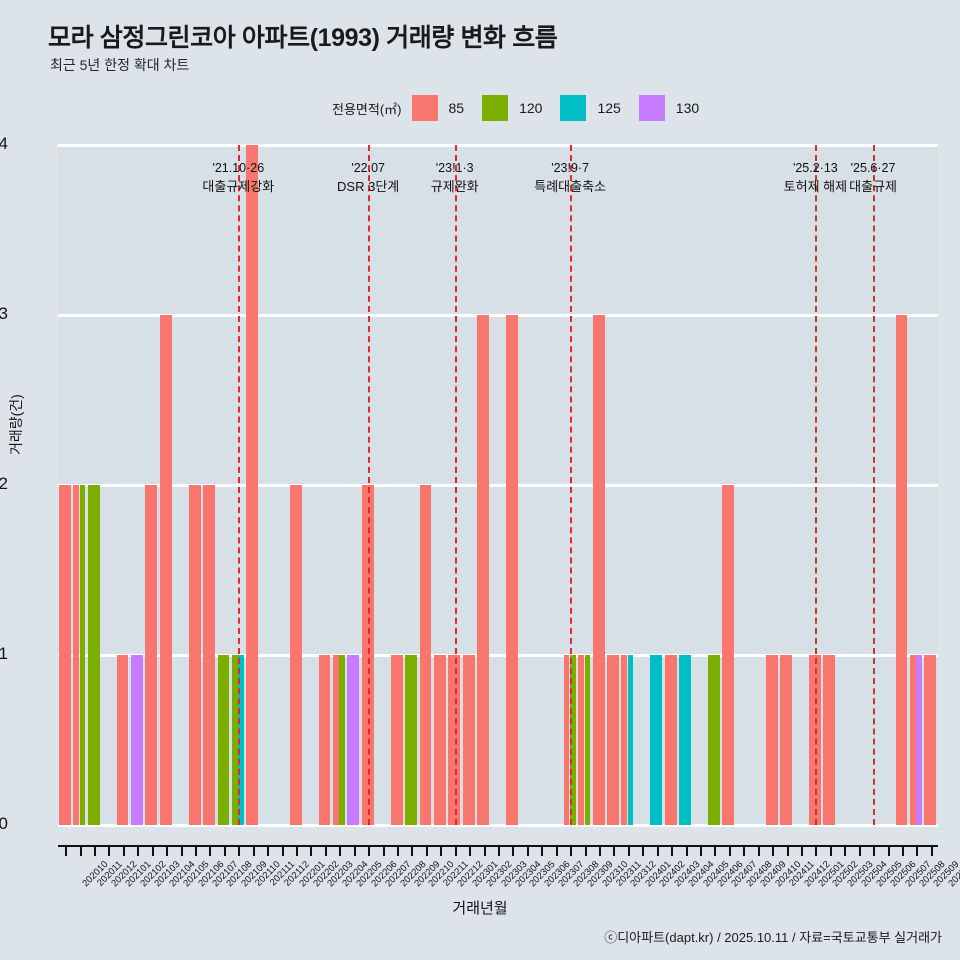 Image resolution: width=960 pixels, height=960 pixels. I want to click on event-annotation-202309: '23!9·7 특례대출축소, so click(570, 178).